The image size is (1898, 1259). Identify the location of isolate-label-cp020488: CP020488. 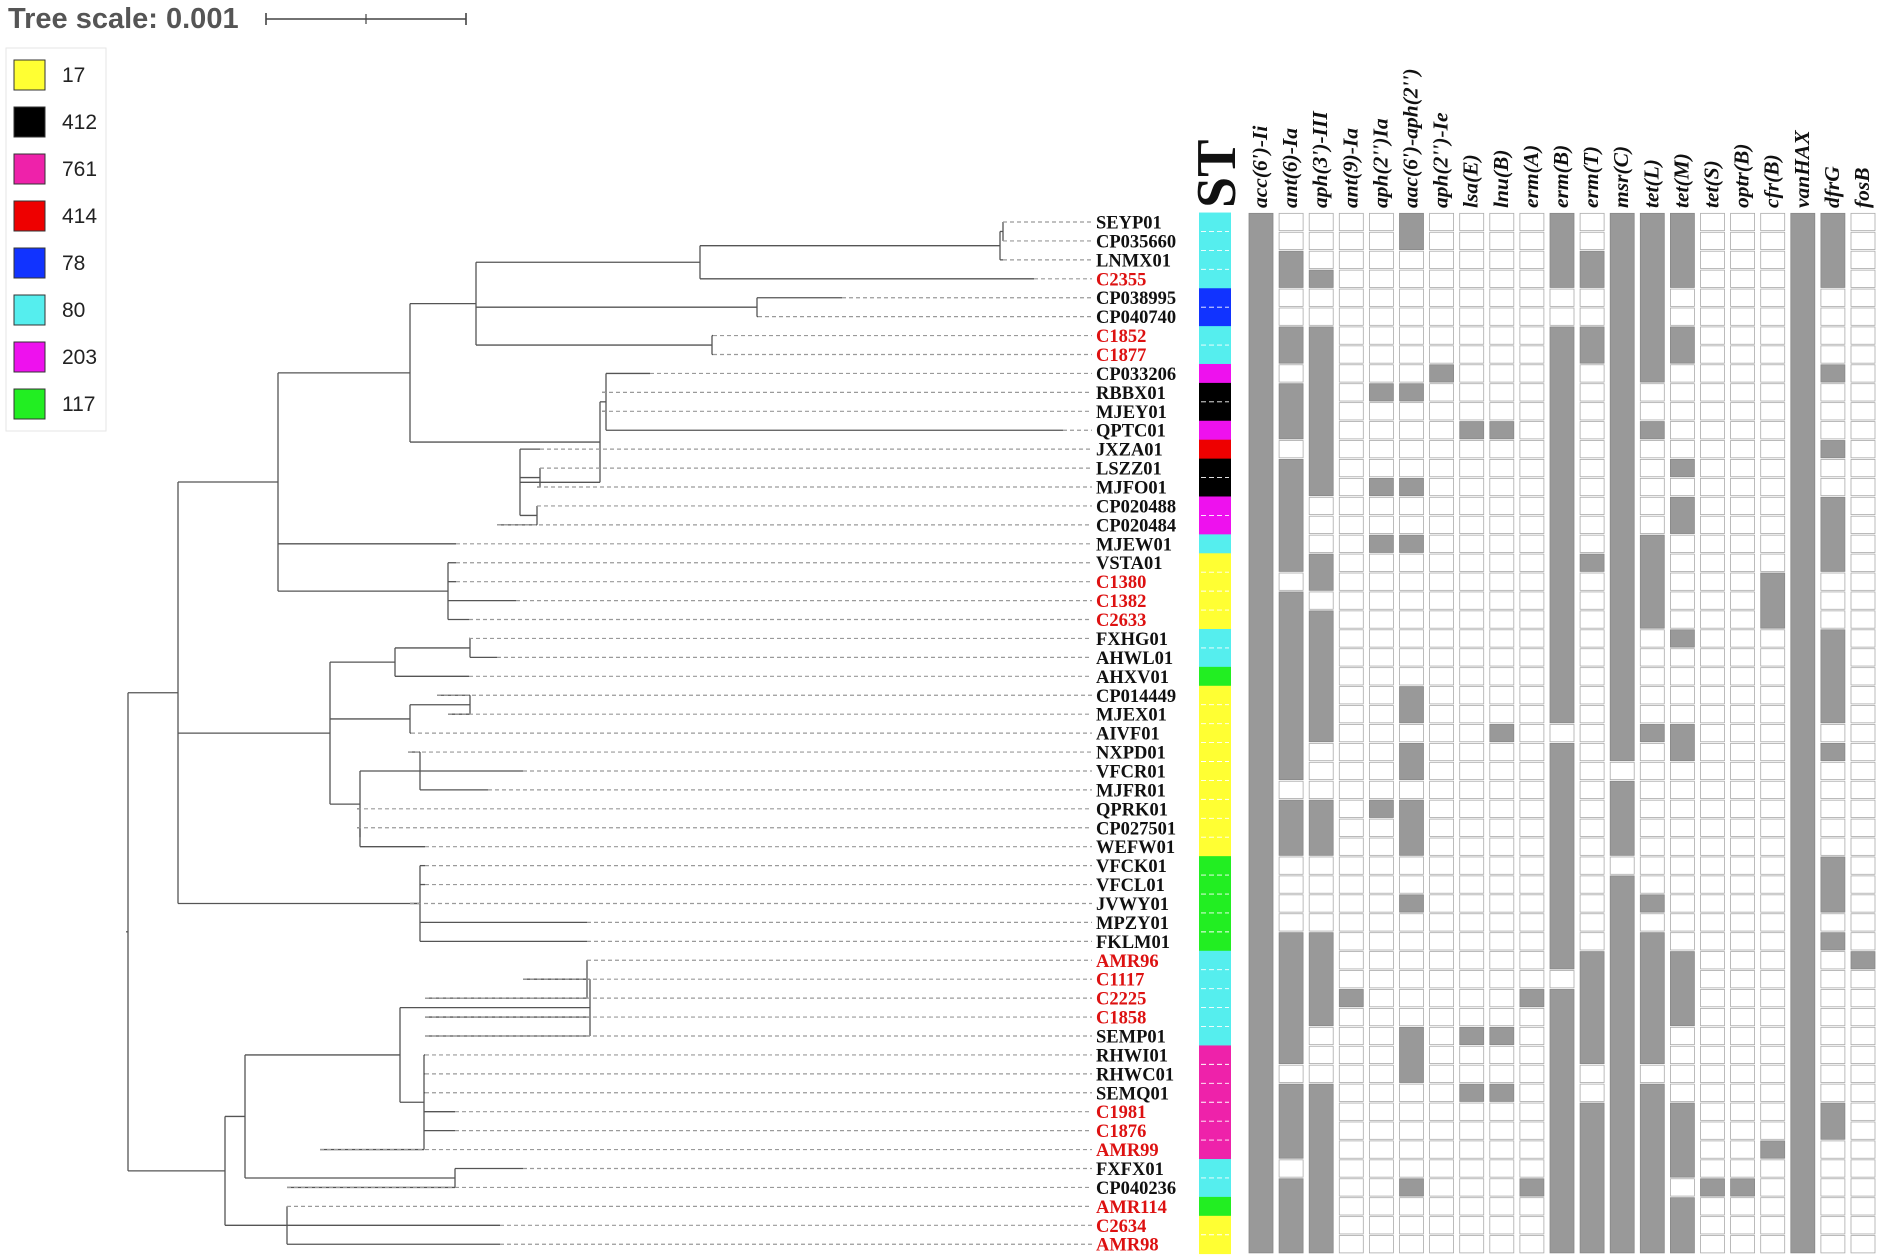
(1136, 507).